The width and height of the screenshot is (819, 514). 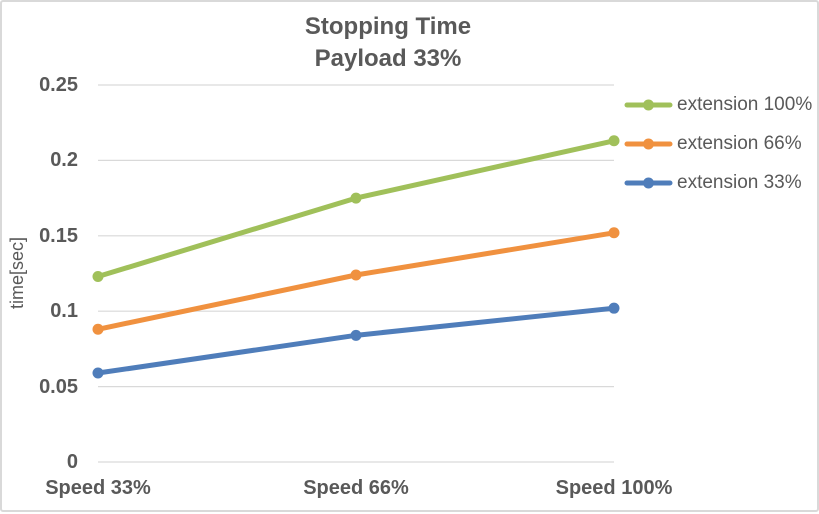 I want to click on y-tick-label-0-05: 0.05, so click(x=58, y=386).